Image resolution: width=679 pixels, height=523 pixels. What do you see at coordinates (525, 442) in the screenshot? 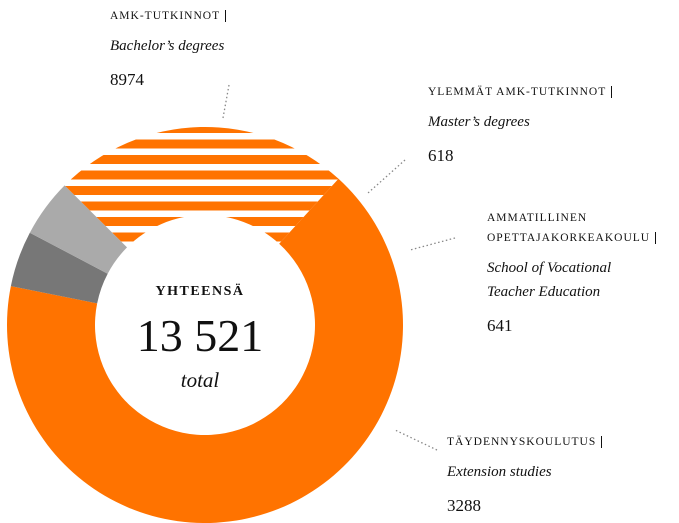
I see `category-text: TÄYDENNYSKOULUTUS` at bounding box center [525, 442].